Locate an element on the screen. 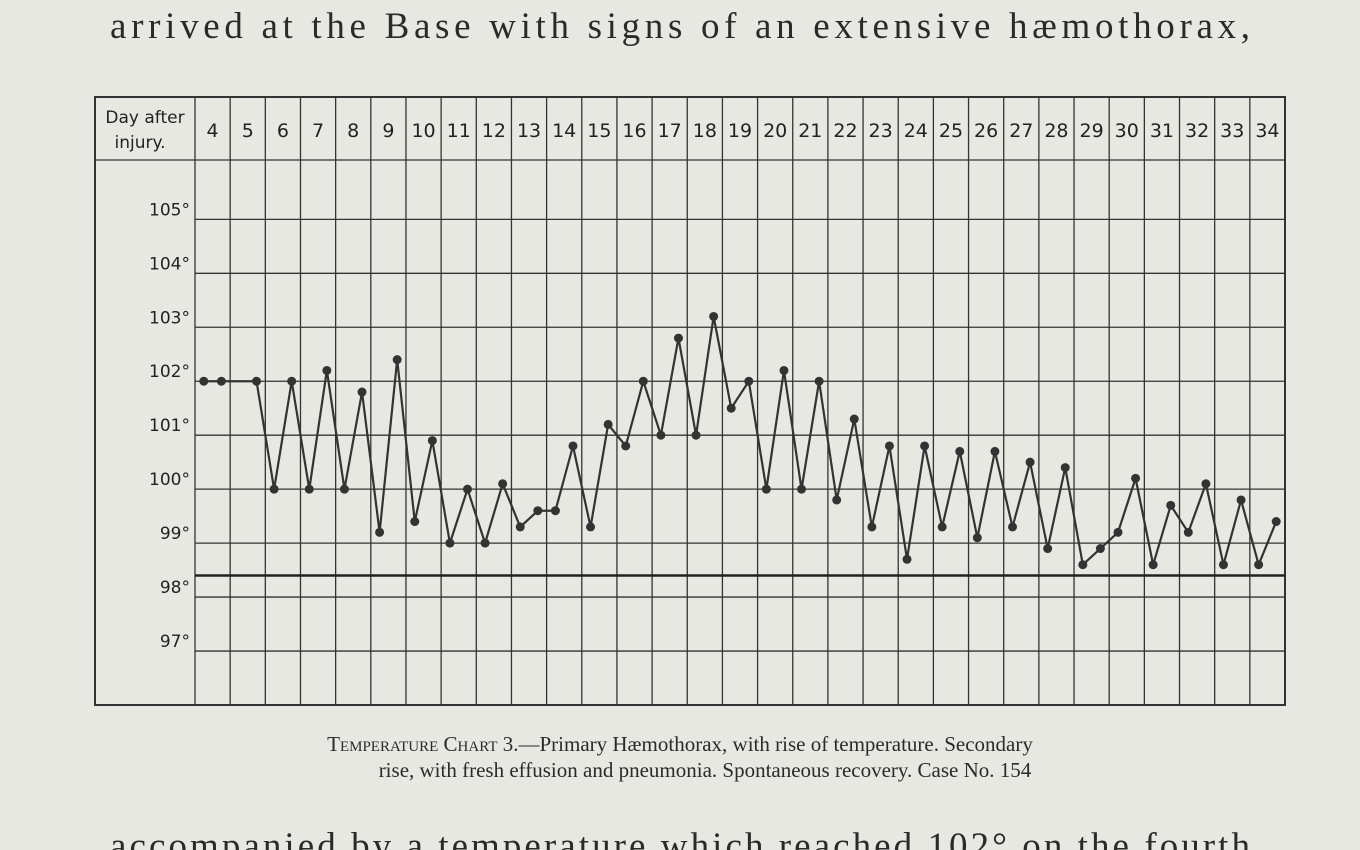 The image size is (1360, 850). x-tick-label: 12 is located at coordinates (494, 131).